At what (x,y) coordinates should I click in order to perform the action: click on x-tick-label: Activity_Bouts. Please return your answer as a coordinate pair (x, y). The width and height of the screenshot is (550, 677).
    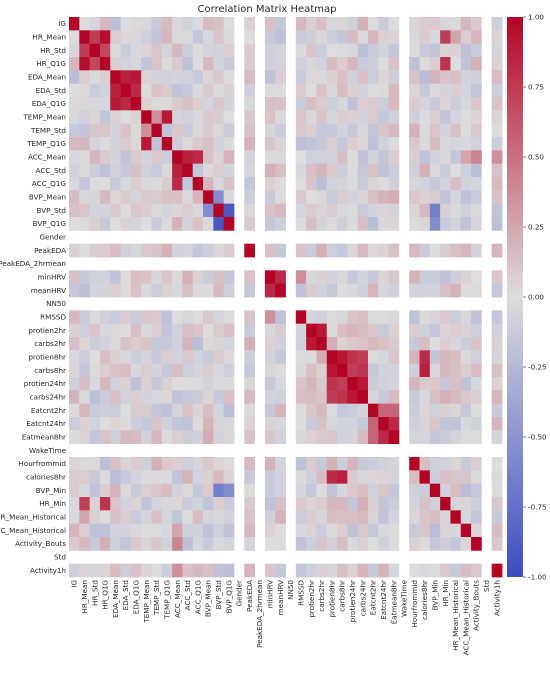
    Looking at the image, I should click on (476, 605).